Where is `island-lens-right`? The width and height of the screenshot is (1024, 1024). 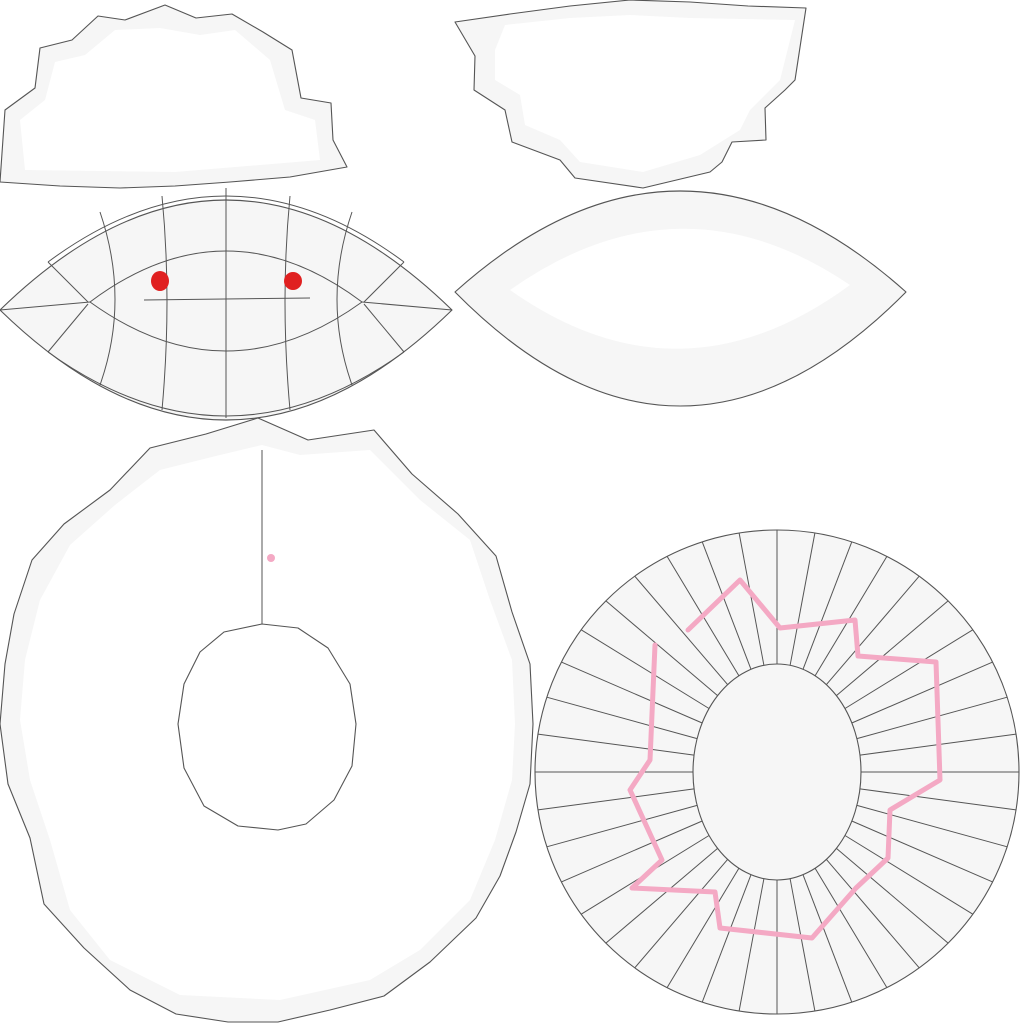
island-lens-right is located at coordinates (680, 298).